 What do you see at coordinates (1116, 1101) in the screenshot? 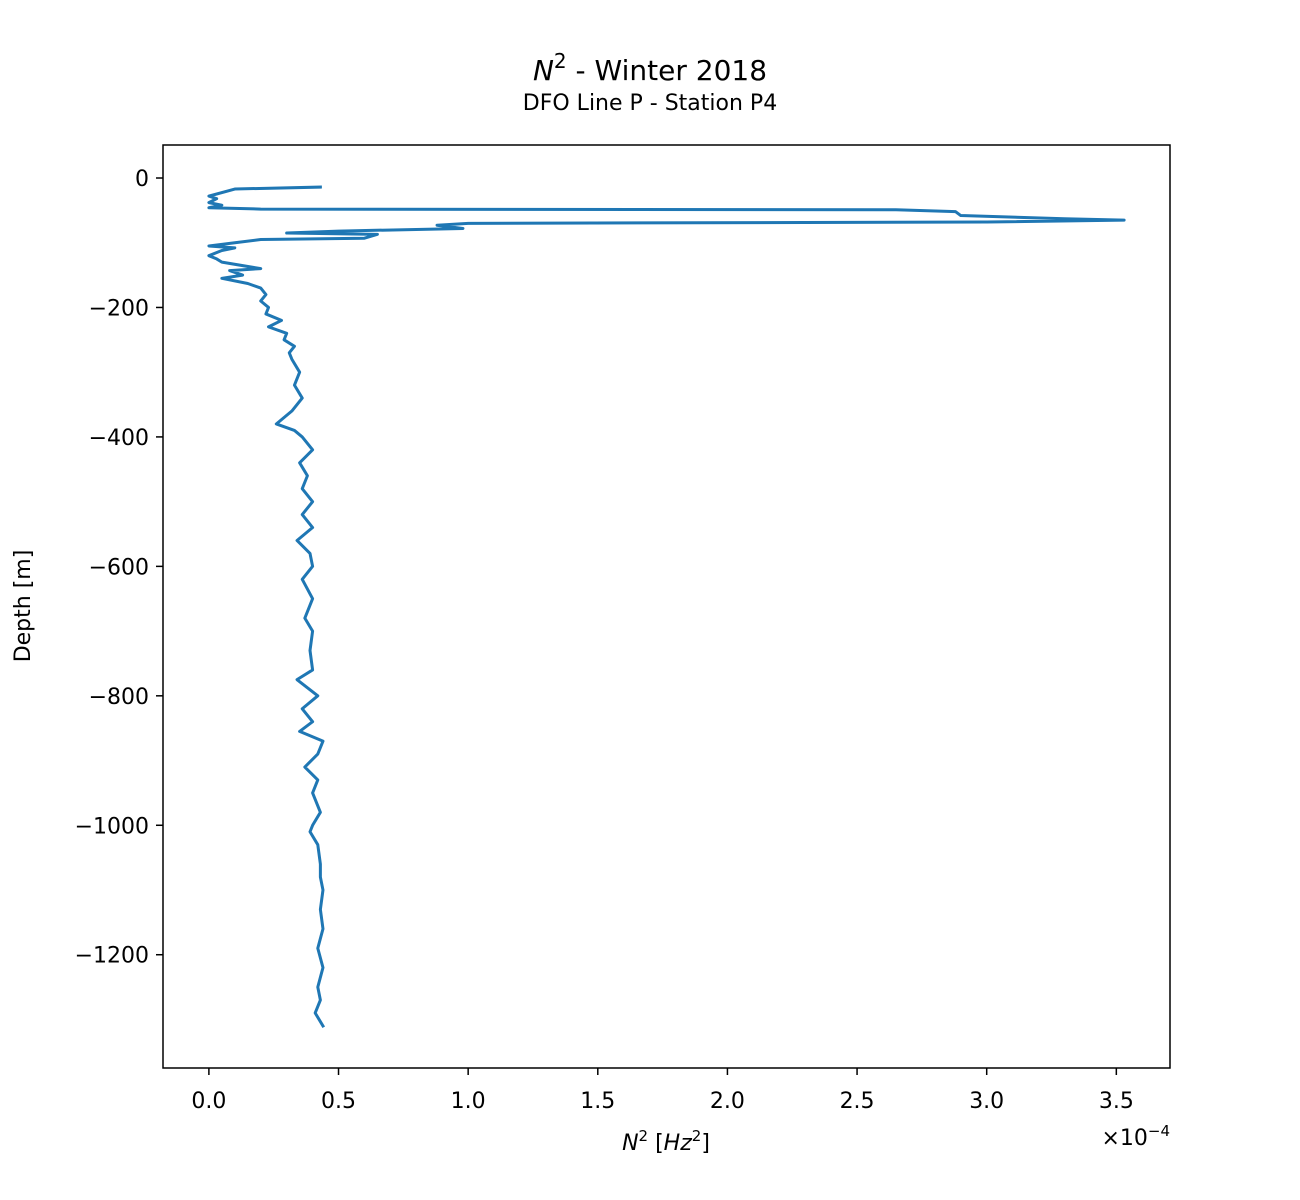
I see `x-tick-label: 3.5` at bounding box center [1116, 1101].